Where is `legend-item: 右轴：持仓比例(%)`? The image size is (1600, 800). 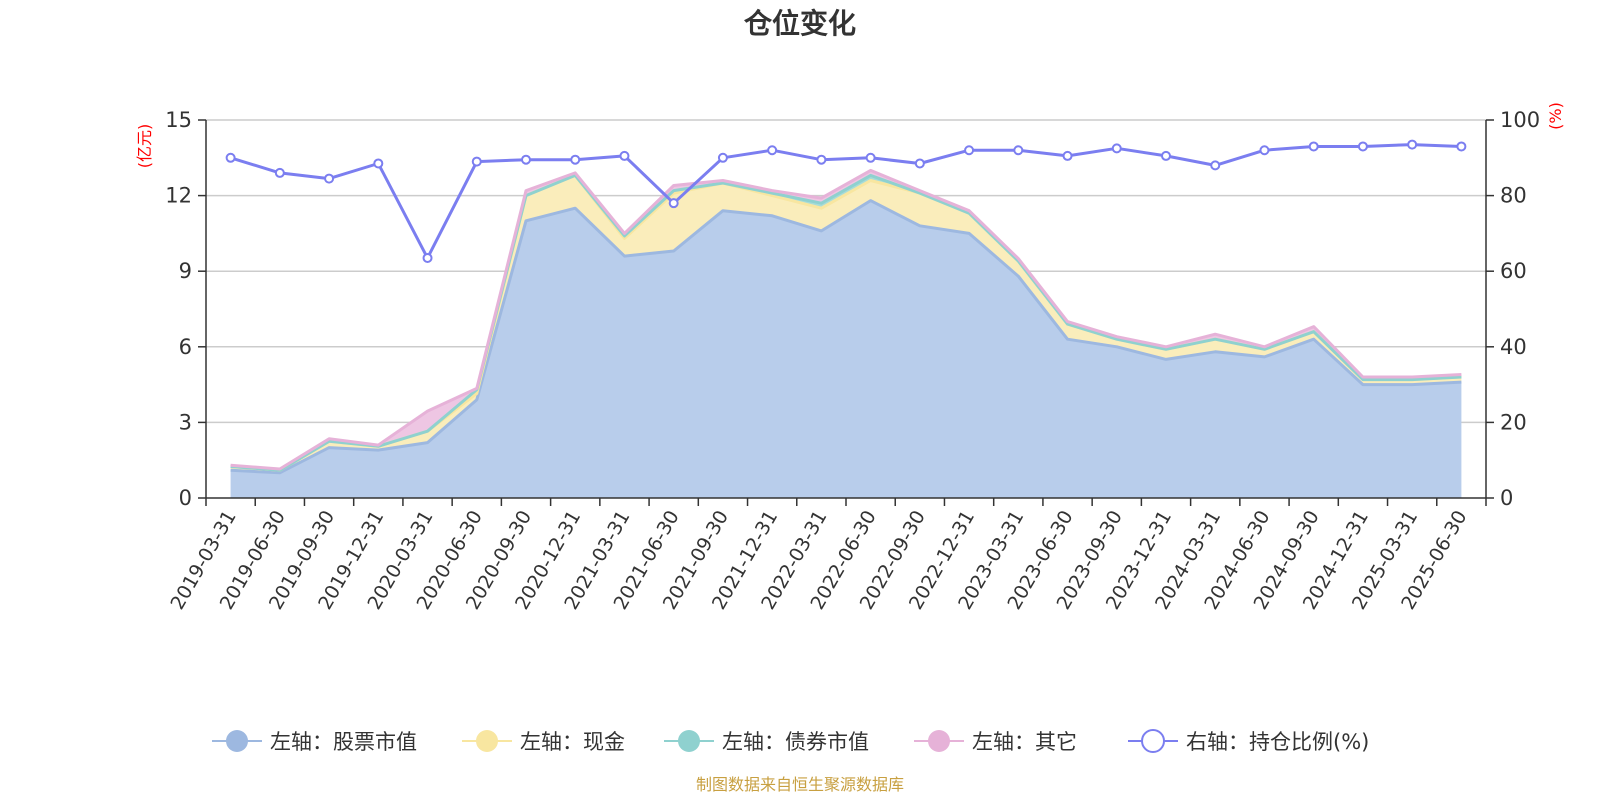
legend-item: 右轴：持仓比例(%) is located at coordinates (1248, 741).